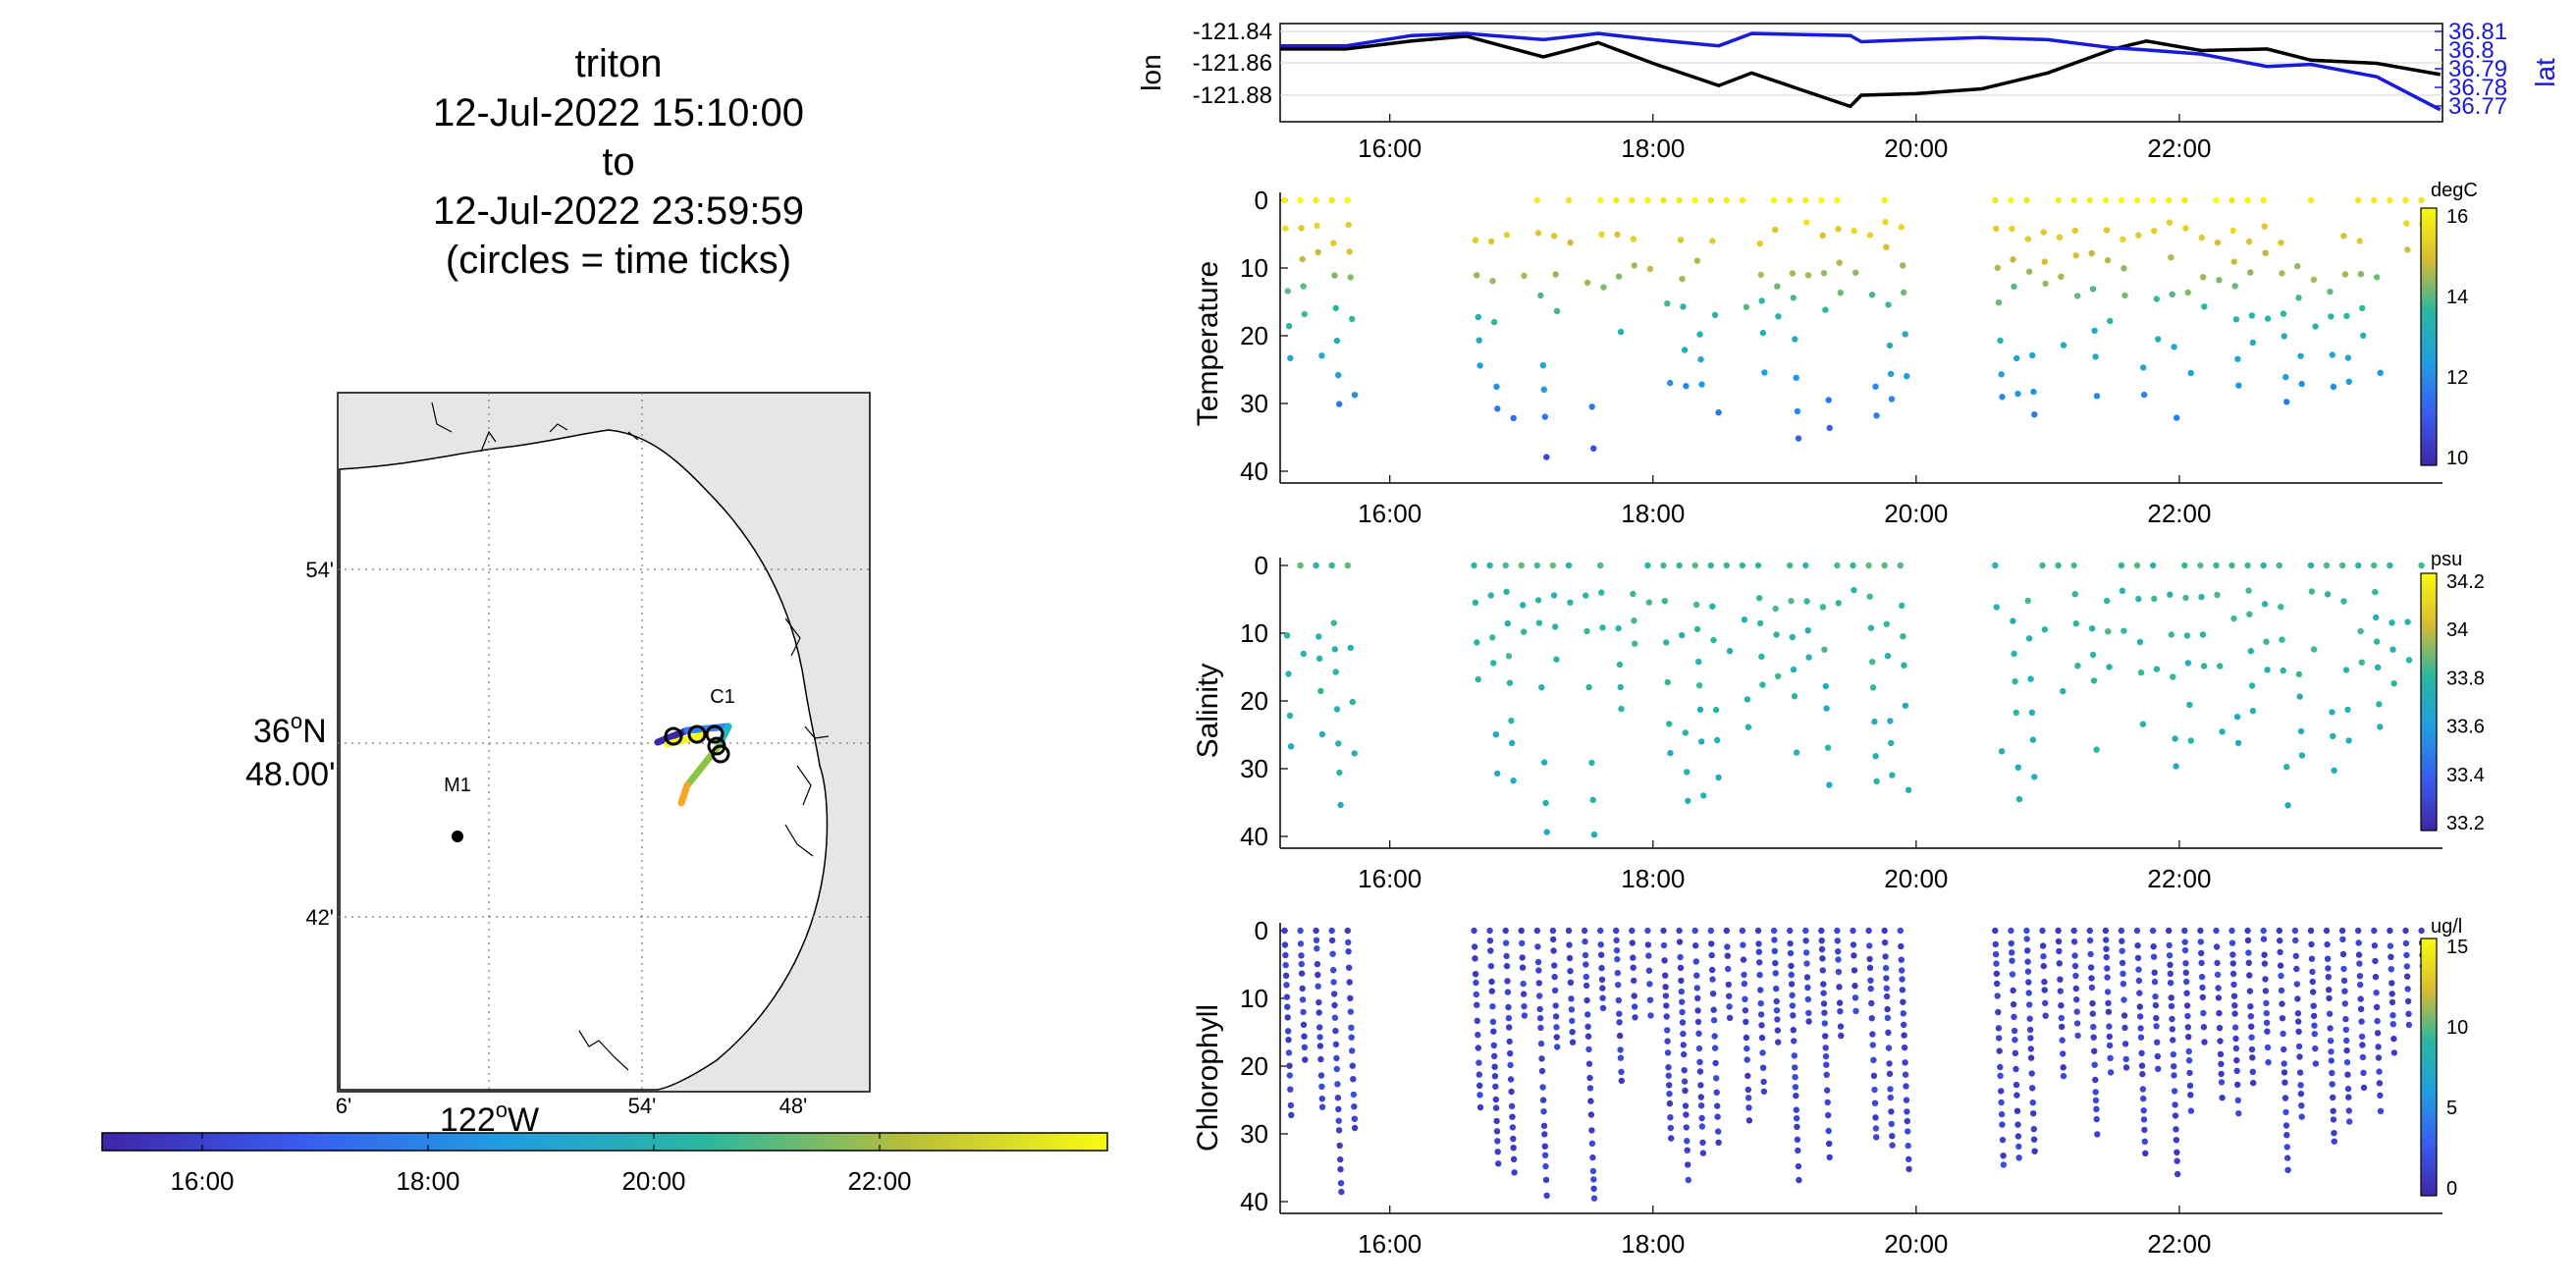 Image resolution: width=2576 pixels, height=1288 pixels. I want to click on temperature-time-label: 16:00, so click(1390, 513).